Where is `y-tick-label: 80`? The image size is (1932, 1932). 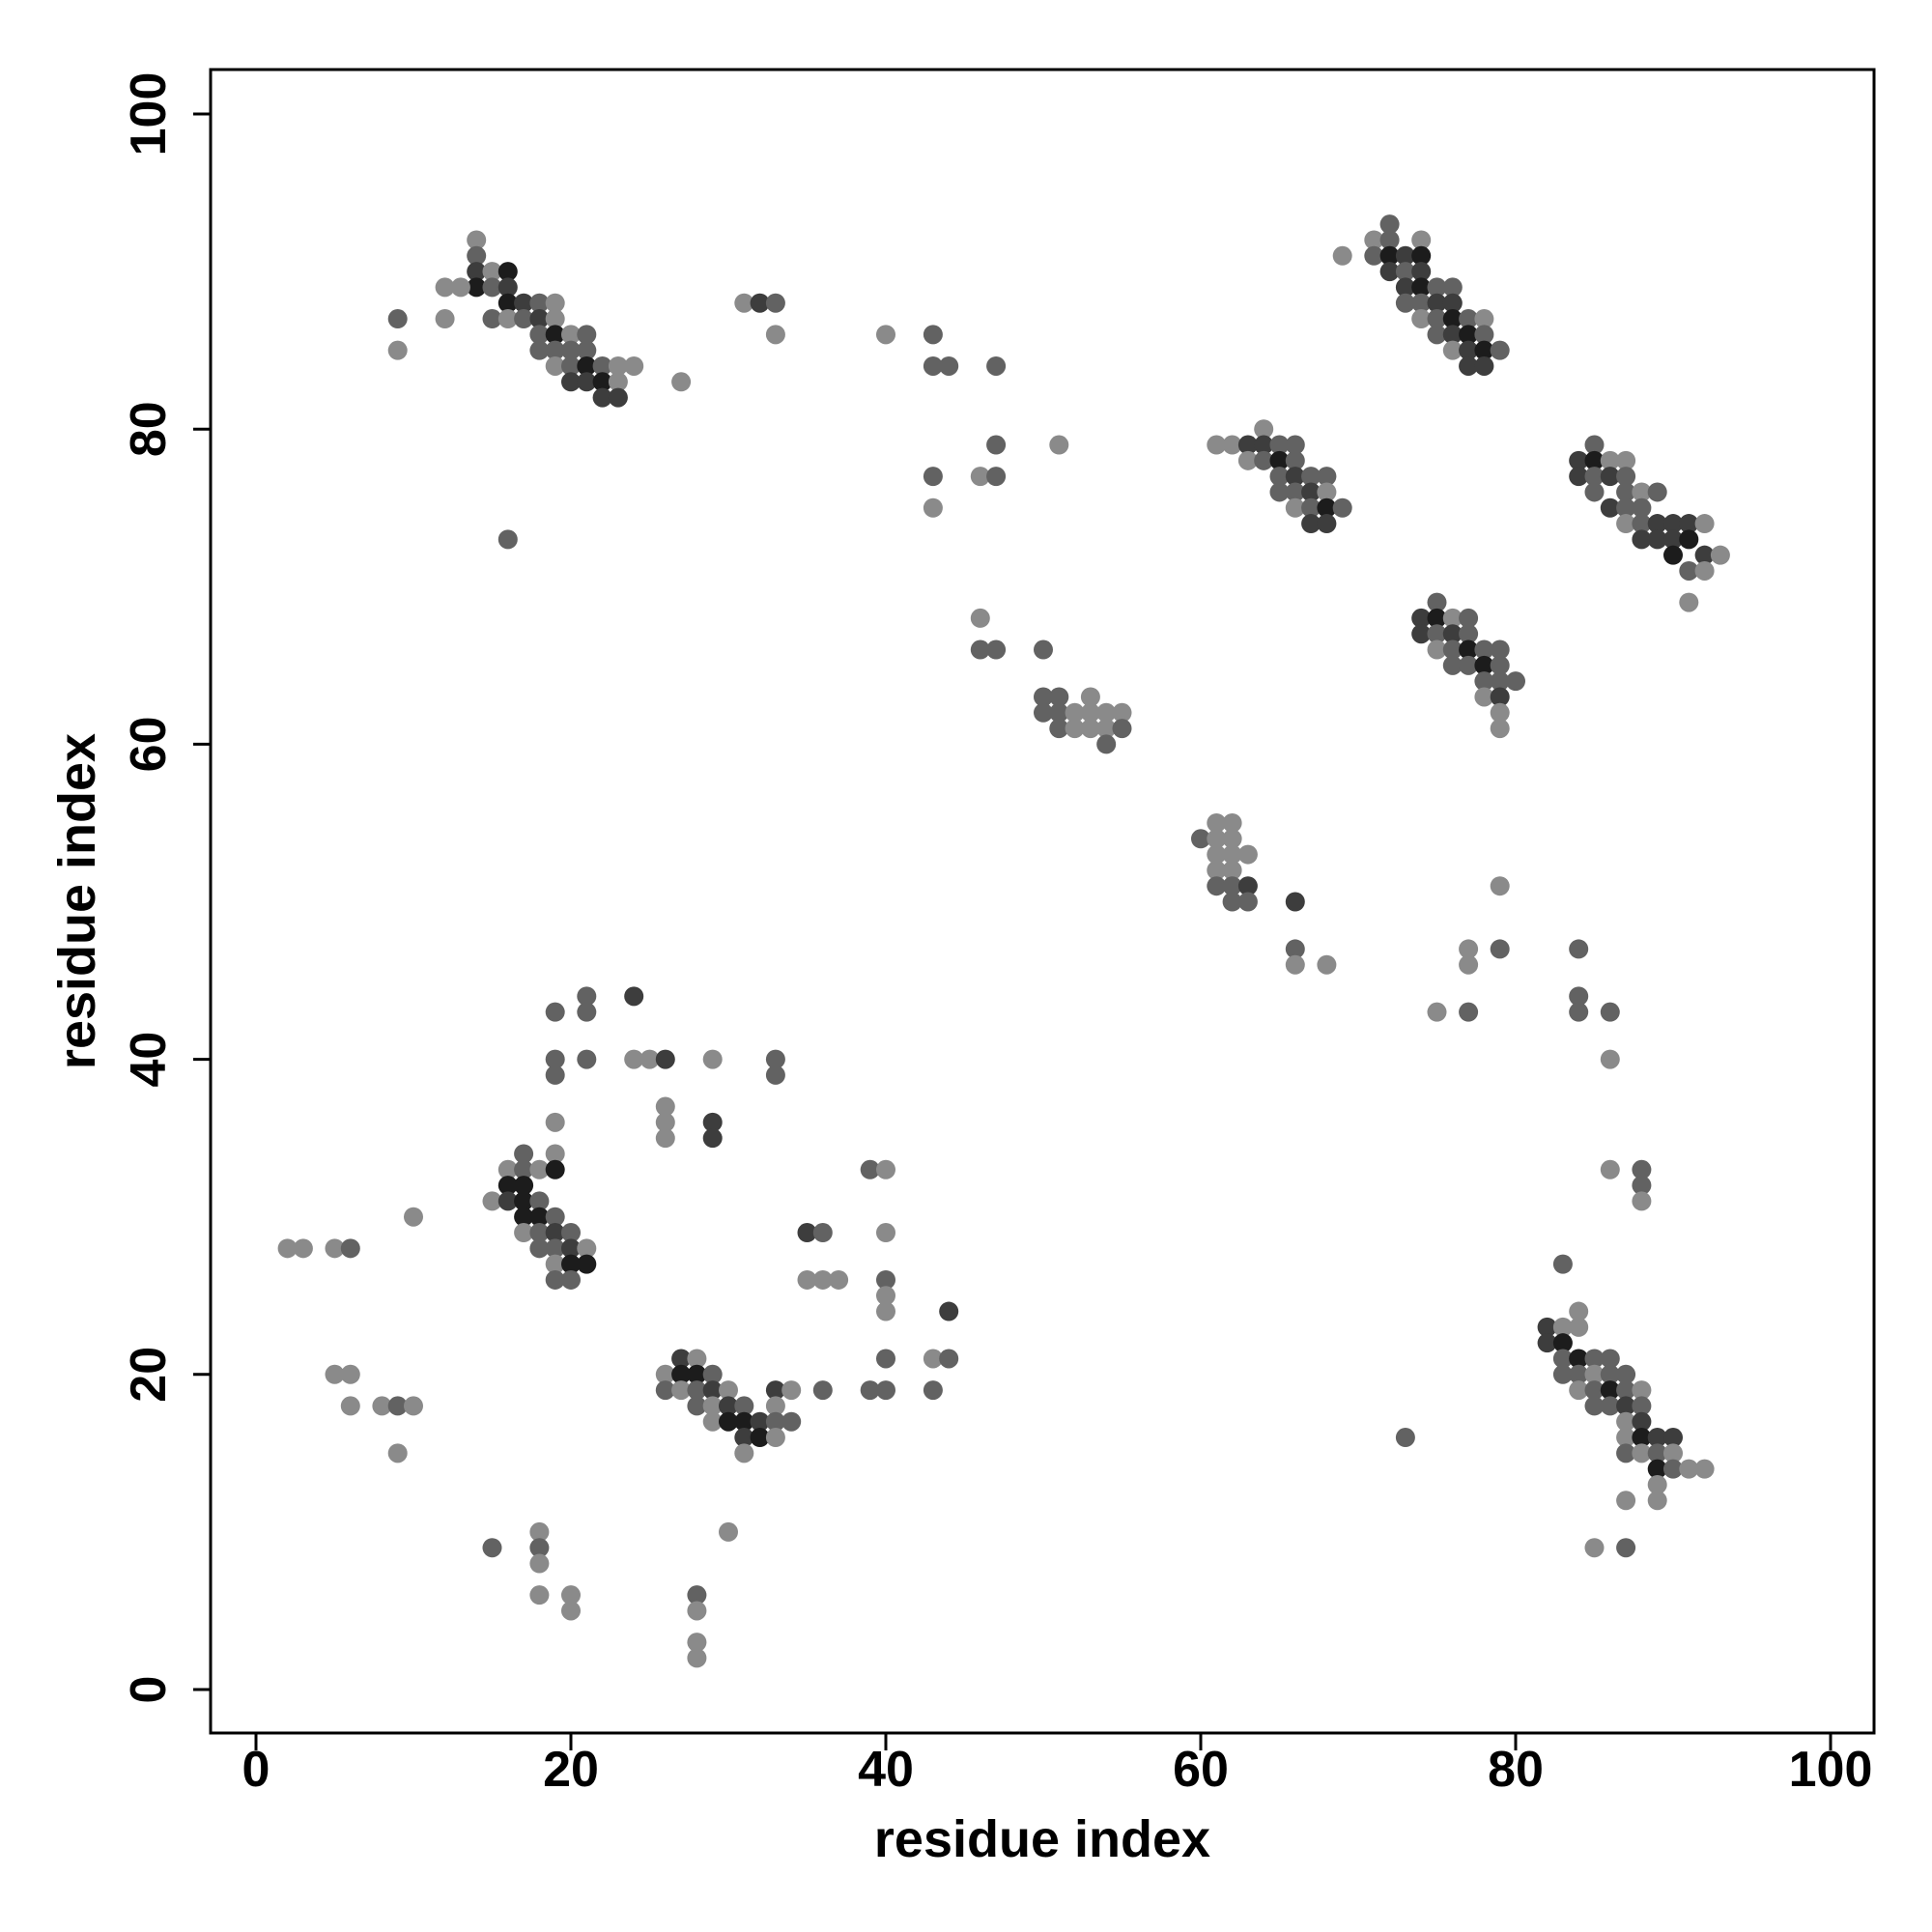
y-tick-label: 80 is located at coordinates (149, 429).